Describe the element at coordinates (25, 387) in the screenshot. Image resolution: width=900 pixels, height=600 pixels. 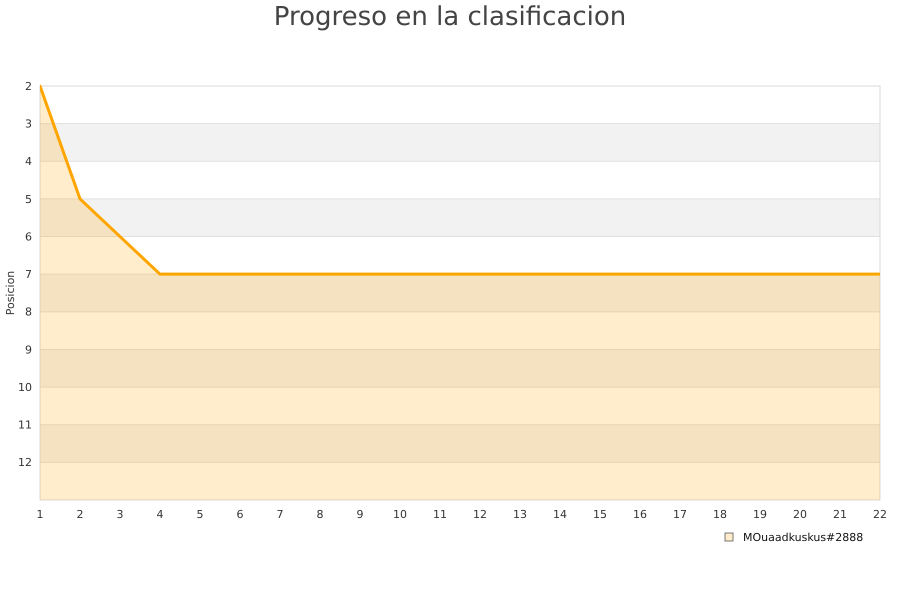
I see `y-tick-label: 10` at that location.